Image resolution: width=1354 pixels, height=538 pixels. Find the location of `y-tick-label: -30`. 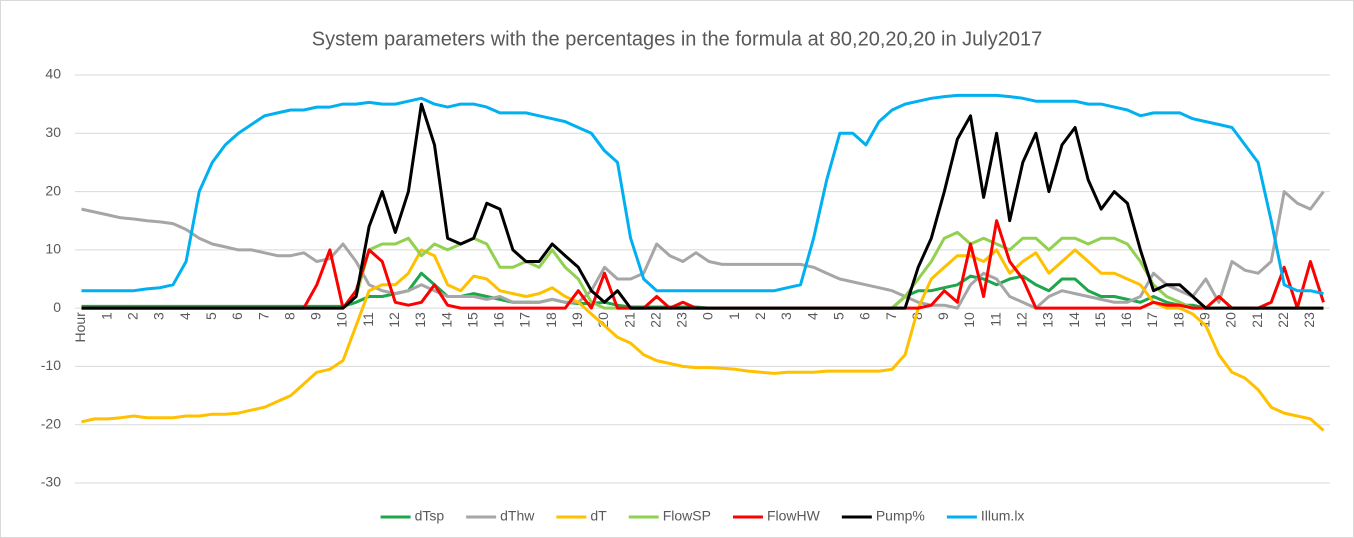

y-tick-label: -30 is located at coordinates (51, 482).